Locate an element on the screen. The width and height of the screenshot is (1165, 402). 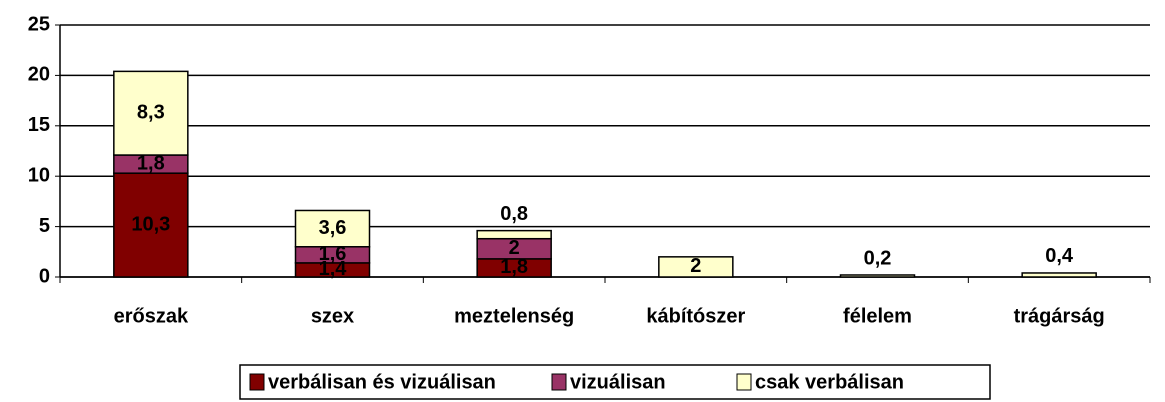
x-tick-label: szex is located at coordinates (332, 316).